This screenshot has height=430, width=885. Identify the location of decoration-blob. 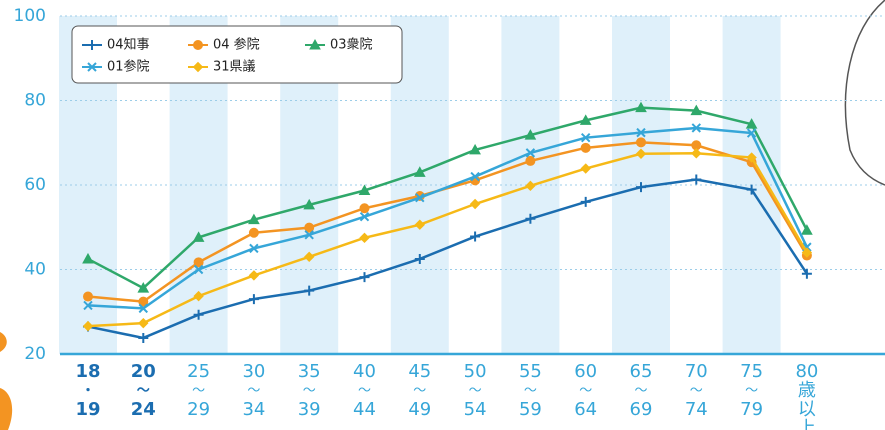
(6, 381).